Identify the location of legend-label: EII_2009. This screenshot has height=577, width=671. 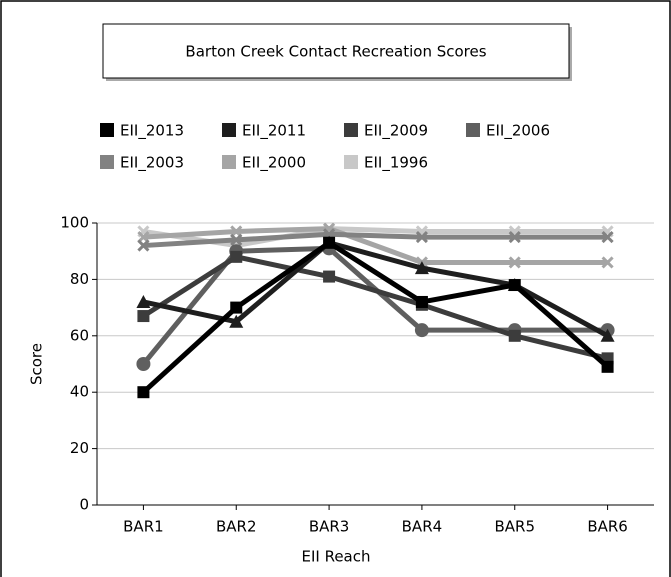
(396, 131).